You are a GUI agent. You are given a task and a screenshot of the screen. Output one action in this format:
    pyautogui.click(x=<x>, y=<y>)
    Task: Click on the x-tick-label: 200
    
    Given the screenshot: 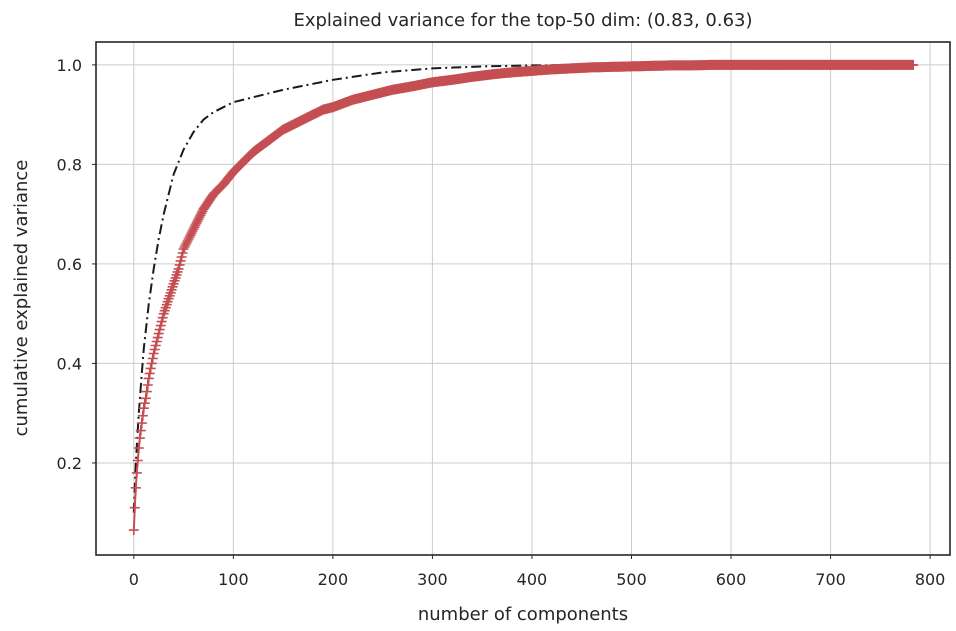 What is the action you would take?
    pyautogui.click(x=333, y=579)
    